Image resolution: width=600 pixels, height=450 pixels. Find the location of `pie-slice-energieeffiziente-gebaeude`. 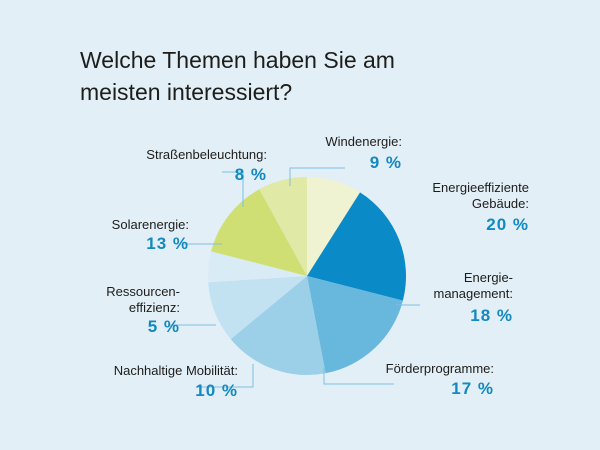

pie-slice-energieeffiziente-gebaeude is located at coordinates (357, 246).